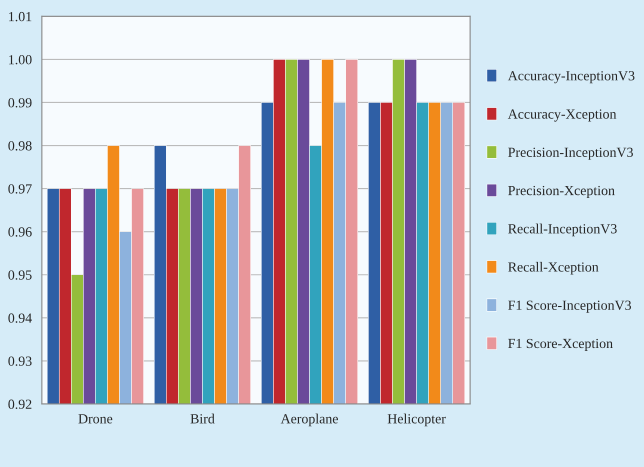 The image size is (644, 467). What do you see at coordinates (20, 17) in the screenshot?
I see `y-tick-label: 1.01` at bounding box center [20, 17].